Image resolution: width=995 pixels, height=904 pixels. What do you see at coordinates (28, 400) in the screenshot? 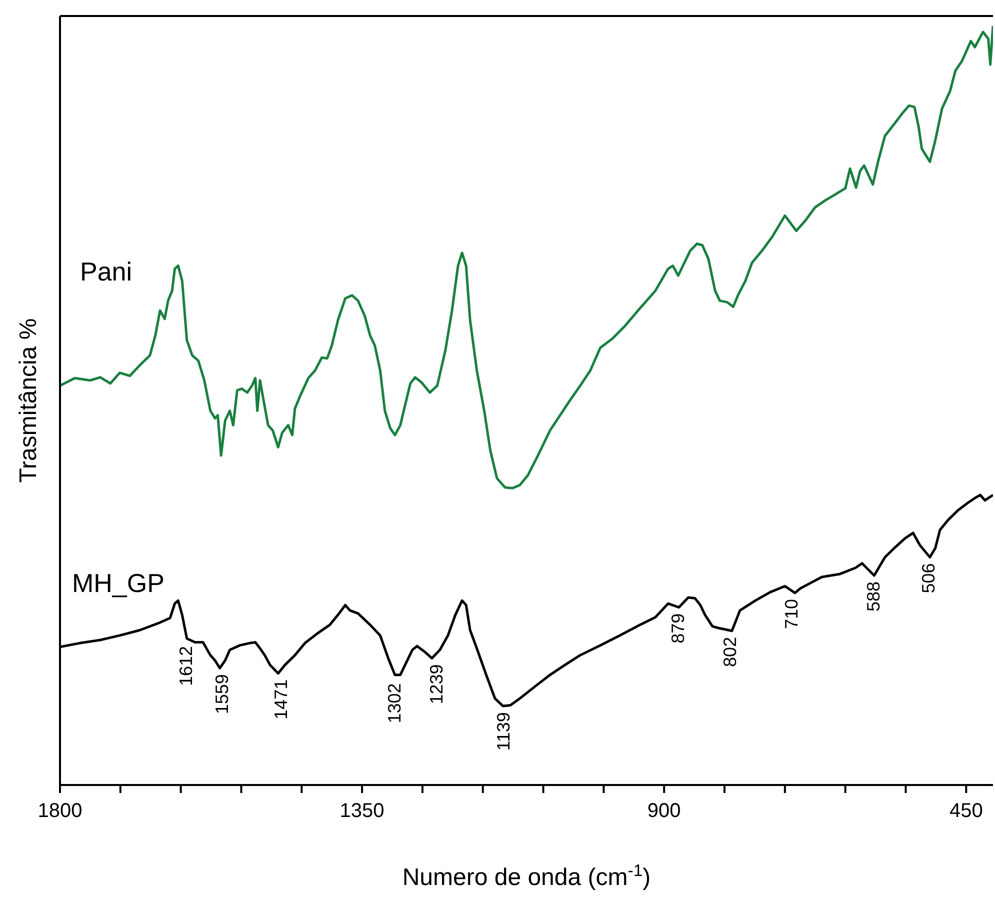
I see `y-axis-title: Trasmitância %` at bounding box center [28, 400].